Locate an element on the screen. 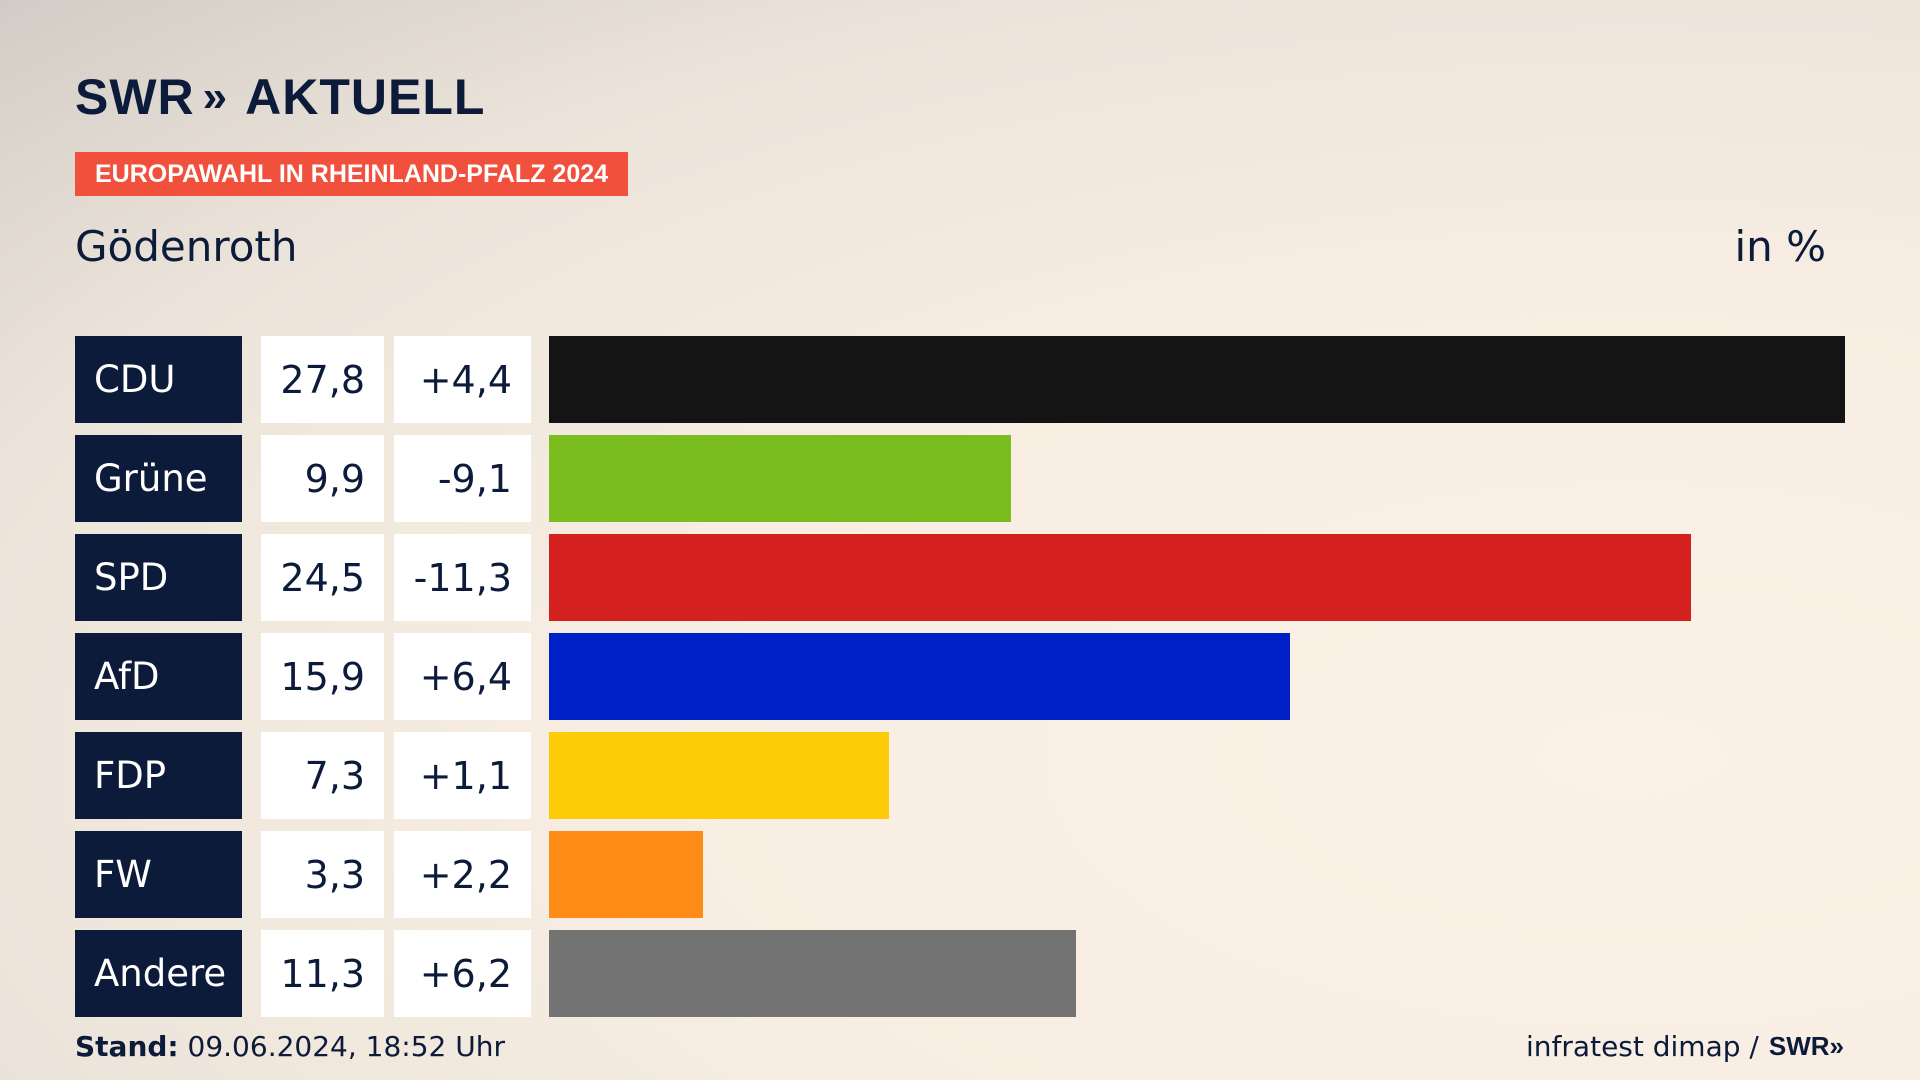 The width and height of the screenshot is (1920, 1080). vote-share-label: 7,3 is located at coordinates (322, 775).